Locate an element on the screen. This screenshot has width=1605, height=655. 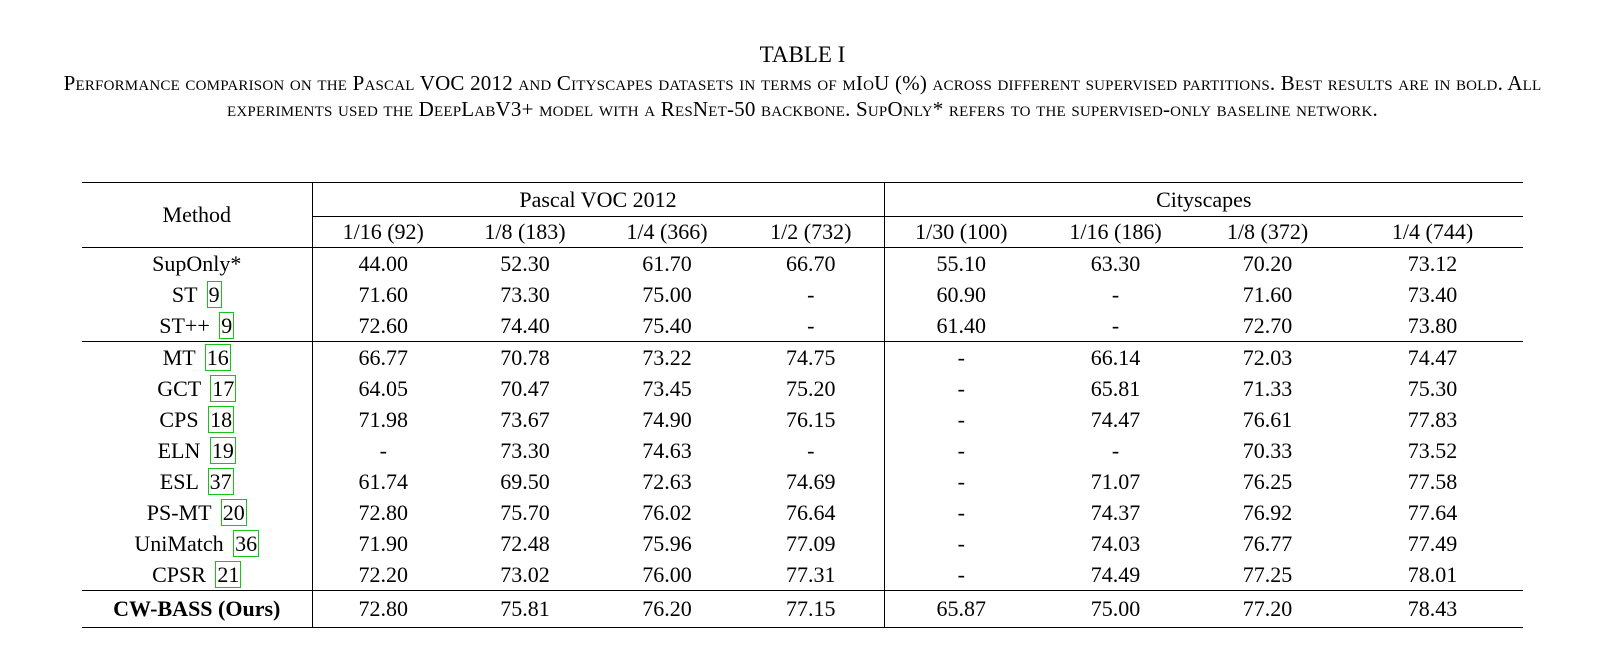
partition-header: 1/16 (186) is located at coordinates (1116, 232).